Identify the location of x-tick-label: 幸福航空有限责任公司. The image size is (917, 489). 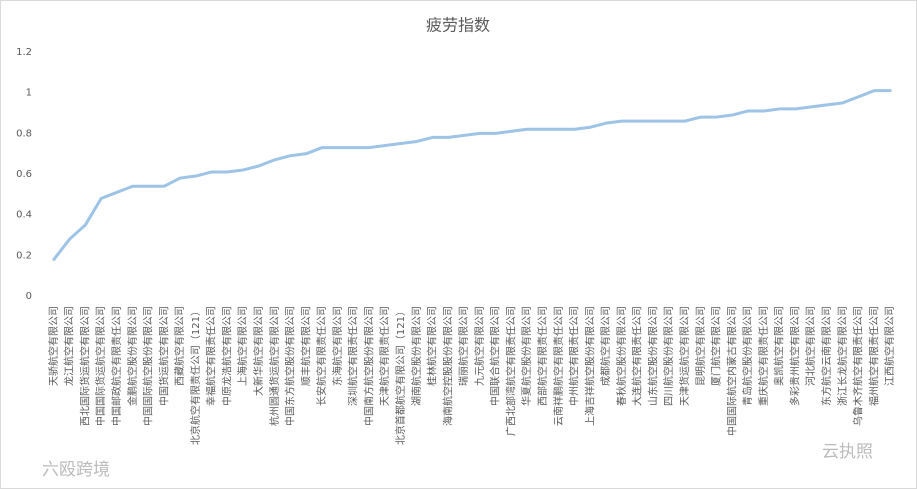
(211, 356).